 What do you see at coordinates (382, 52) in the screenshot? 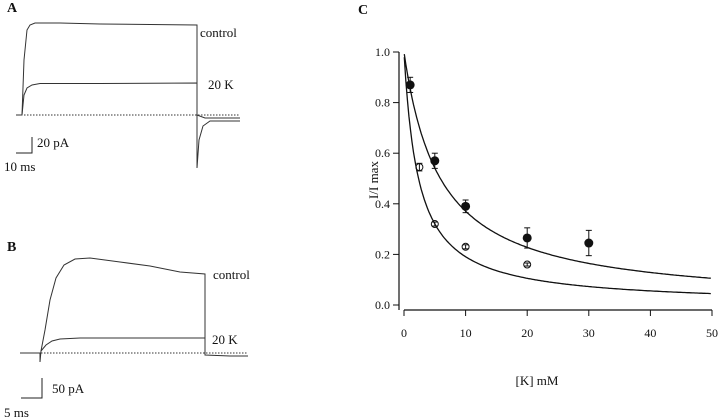
I see `y-tick-label: 1.0` at bounding box center [382, 52].